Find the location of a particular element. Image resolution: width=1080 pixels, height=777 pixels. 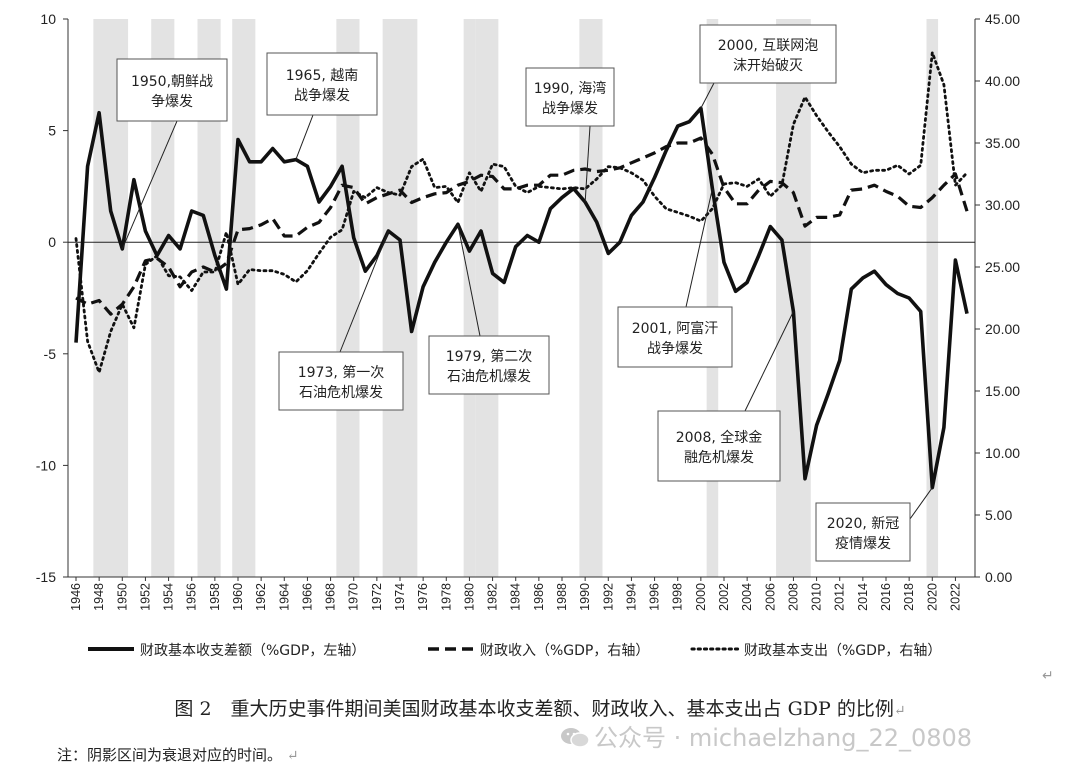

x-tick-label: 2014 is located at coordinates (863, 597).